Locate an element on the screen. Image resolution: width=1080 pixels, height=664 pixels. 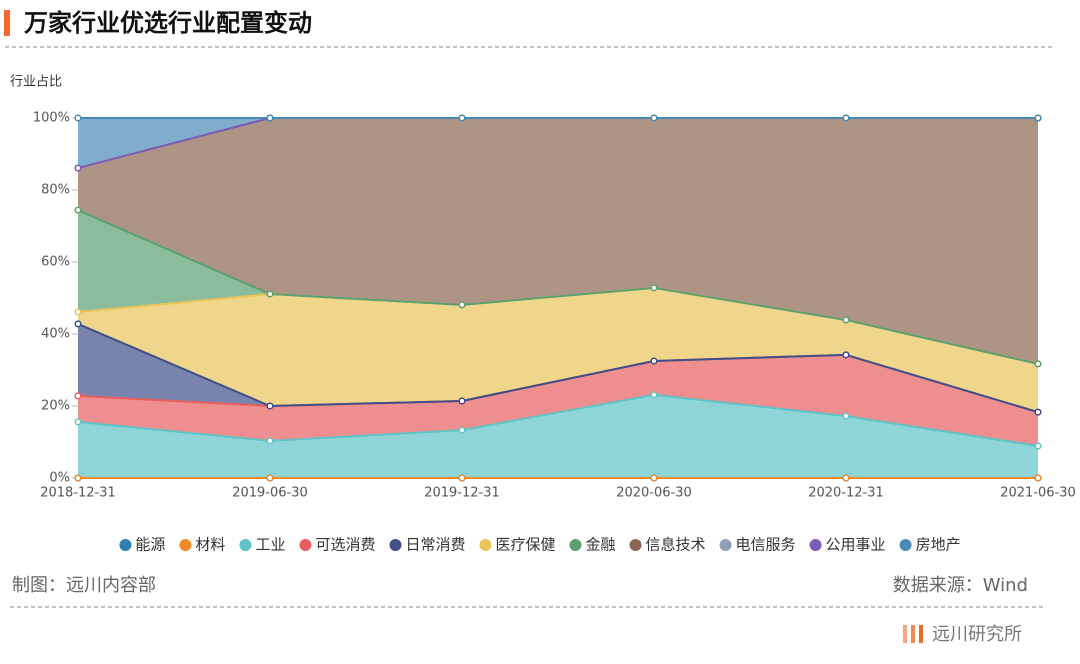
chart-title: 万家行业优选行业配置变动 is located at coordinates (168, 23).